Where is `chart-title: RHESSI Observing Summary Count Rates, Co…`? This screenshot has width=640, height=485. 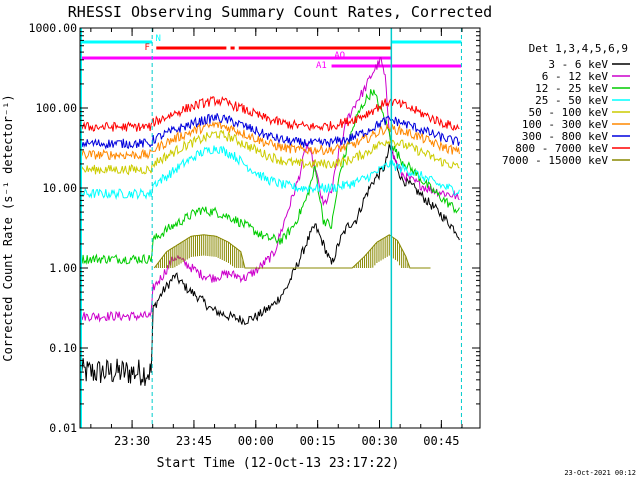 chart-title: RHESSI Observing Summary Count Rates, Co… is located at coordinates (280, 12).